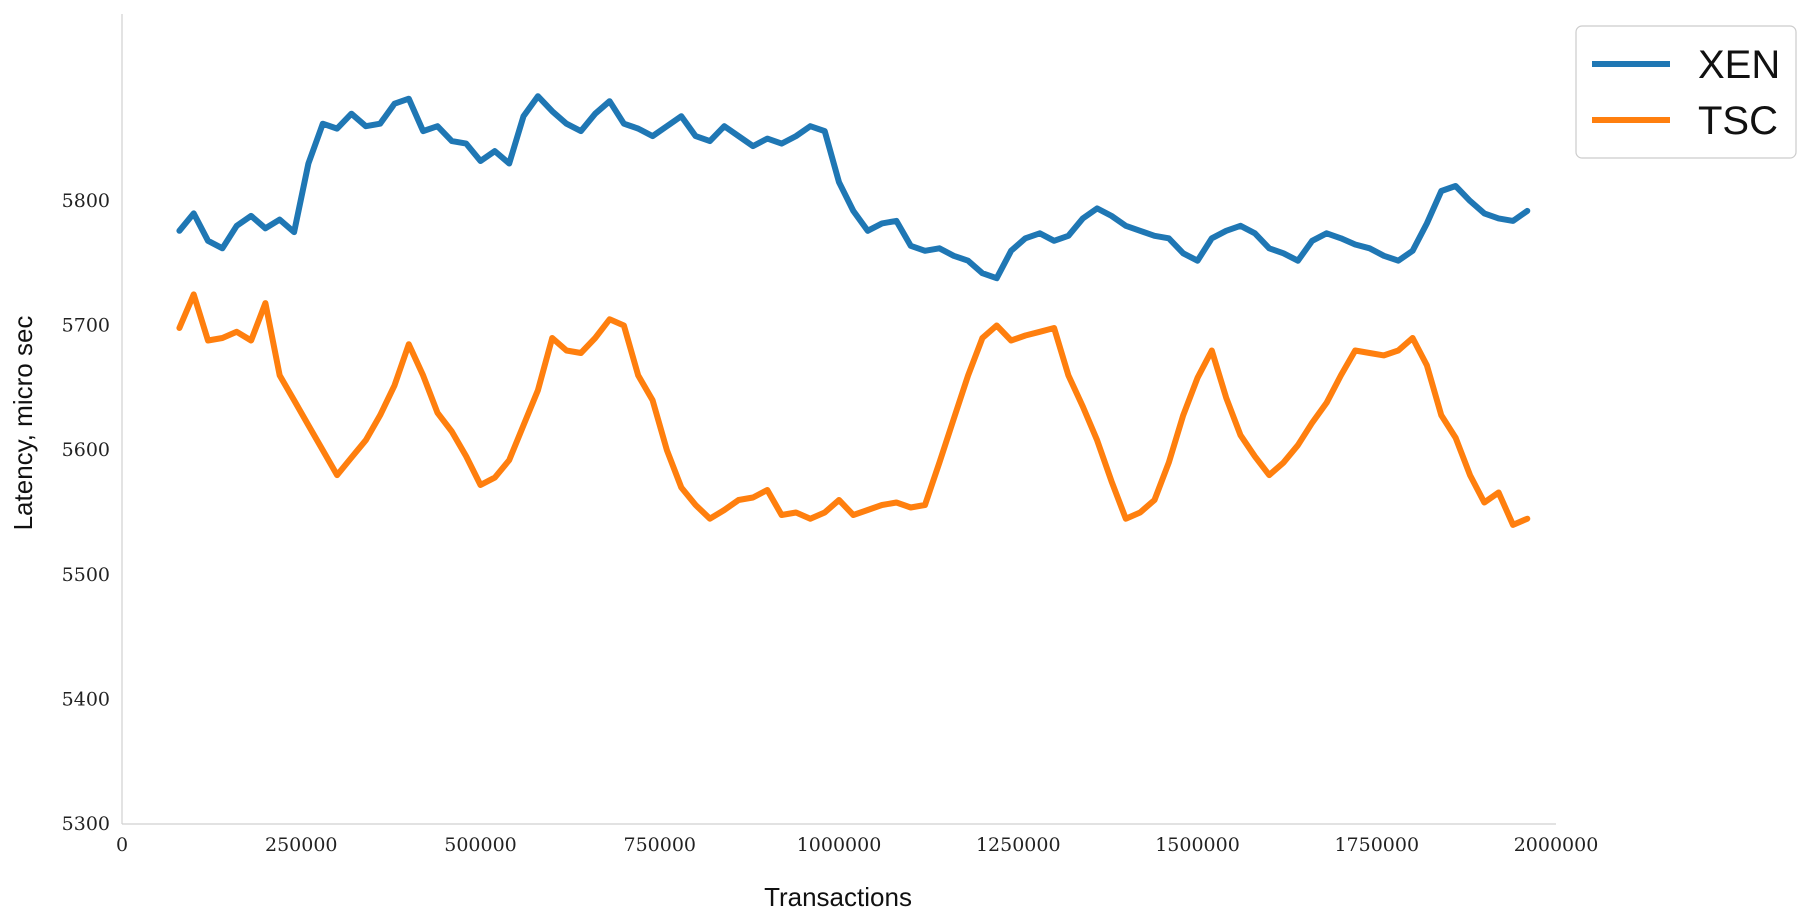 The width and height of the screenshot is (1804, 921). I want to click on x-tick-label: 2000000, so click(1556, 845).